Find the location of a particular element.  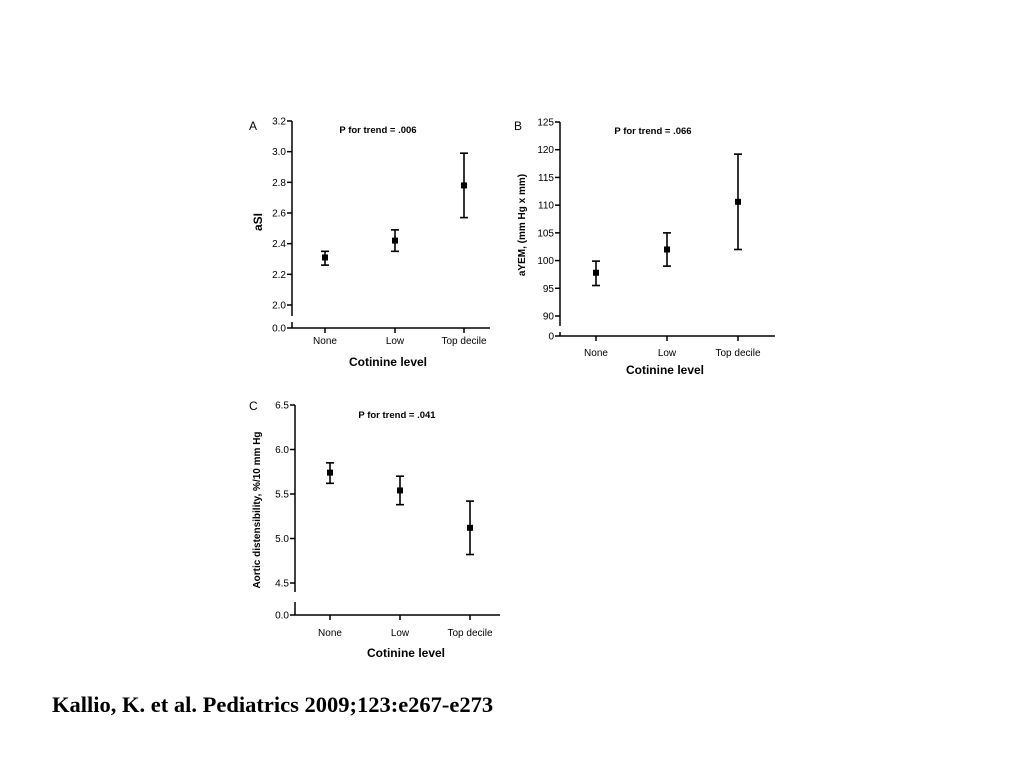

panel-a-annotation: P for trend = .006 is located at coordinates (377, 130).